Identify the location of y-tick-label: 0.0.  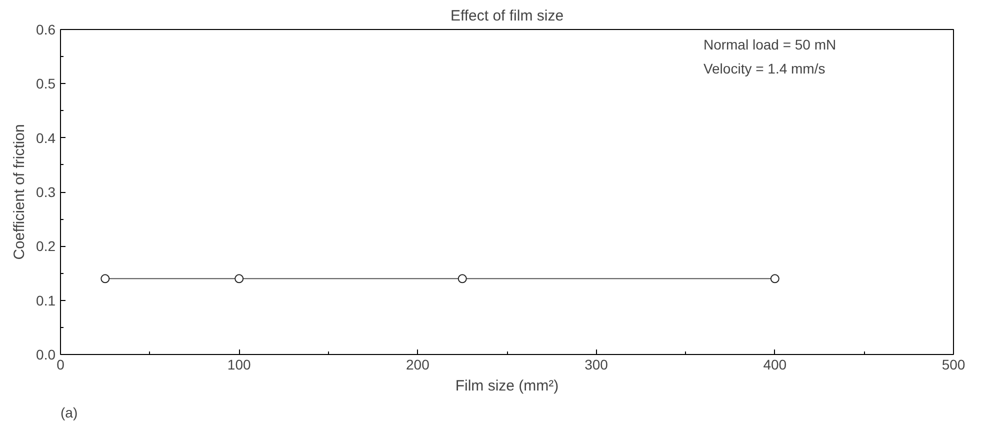
(46, 354).